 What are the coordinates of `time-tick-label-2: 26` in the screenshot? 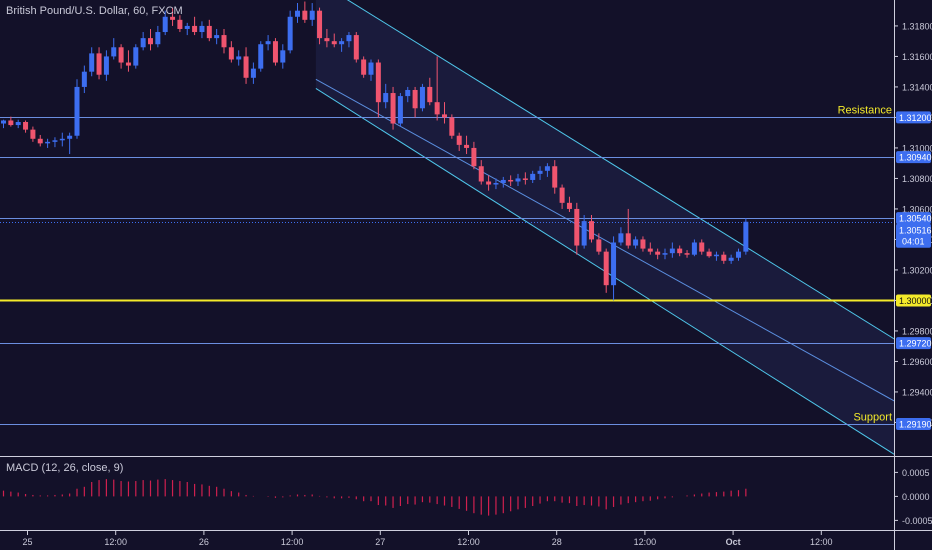 It's located at (204, 542).